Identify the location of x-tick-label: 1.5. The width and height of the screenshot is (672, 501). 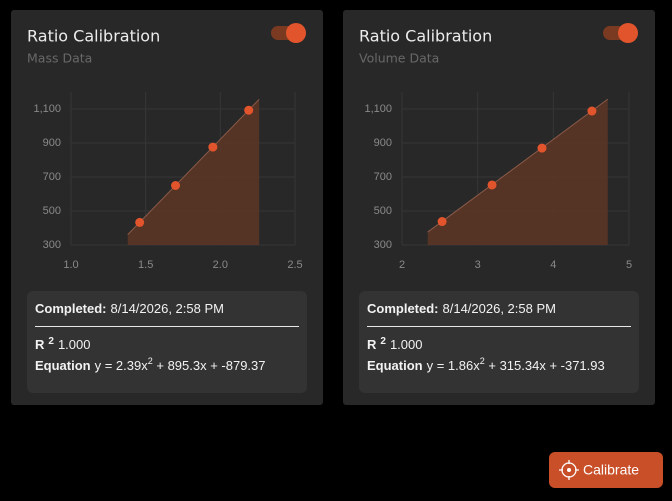
(145, 265).